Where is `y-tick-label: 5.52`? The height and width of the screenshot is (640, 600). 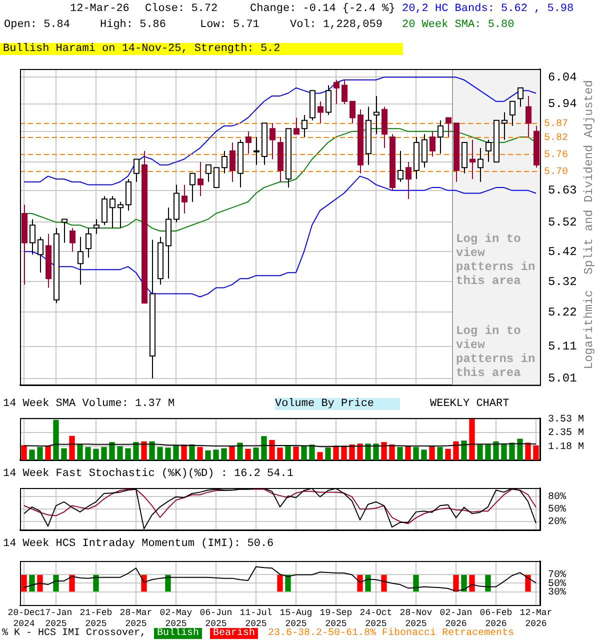
y-tick-label: 5.52 is located at coordinates (562, 222).